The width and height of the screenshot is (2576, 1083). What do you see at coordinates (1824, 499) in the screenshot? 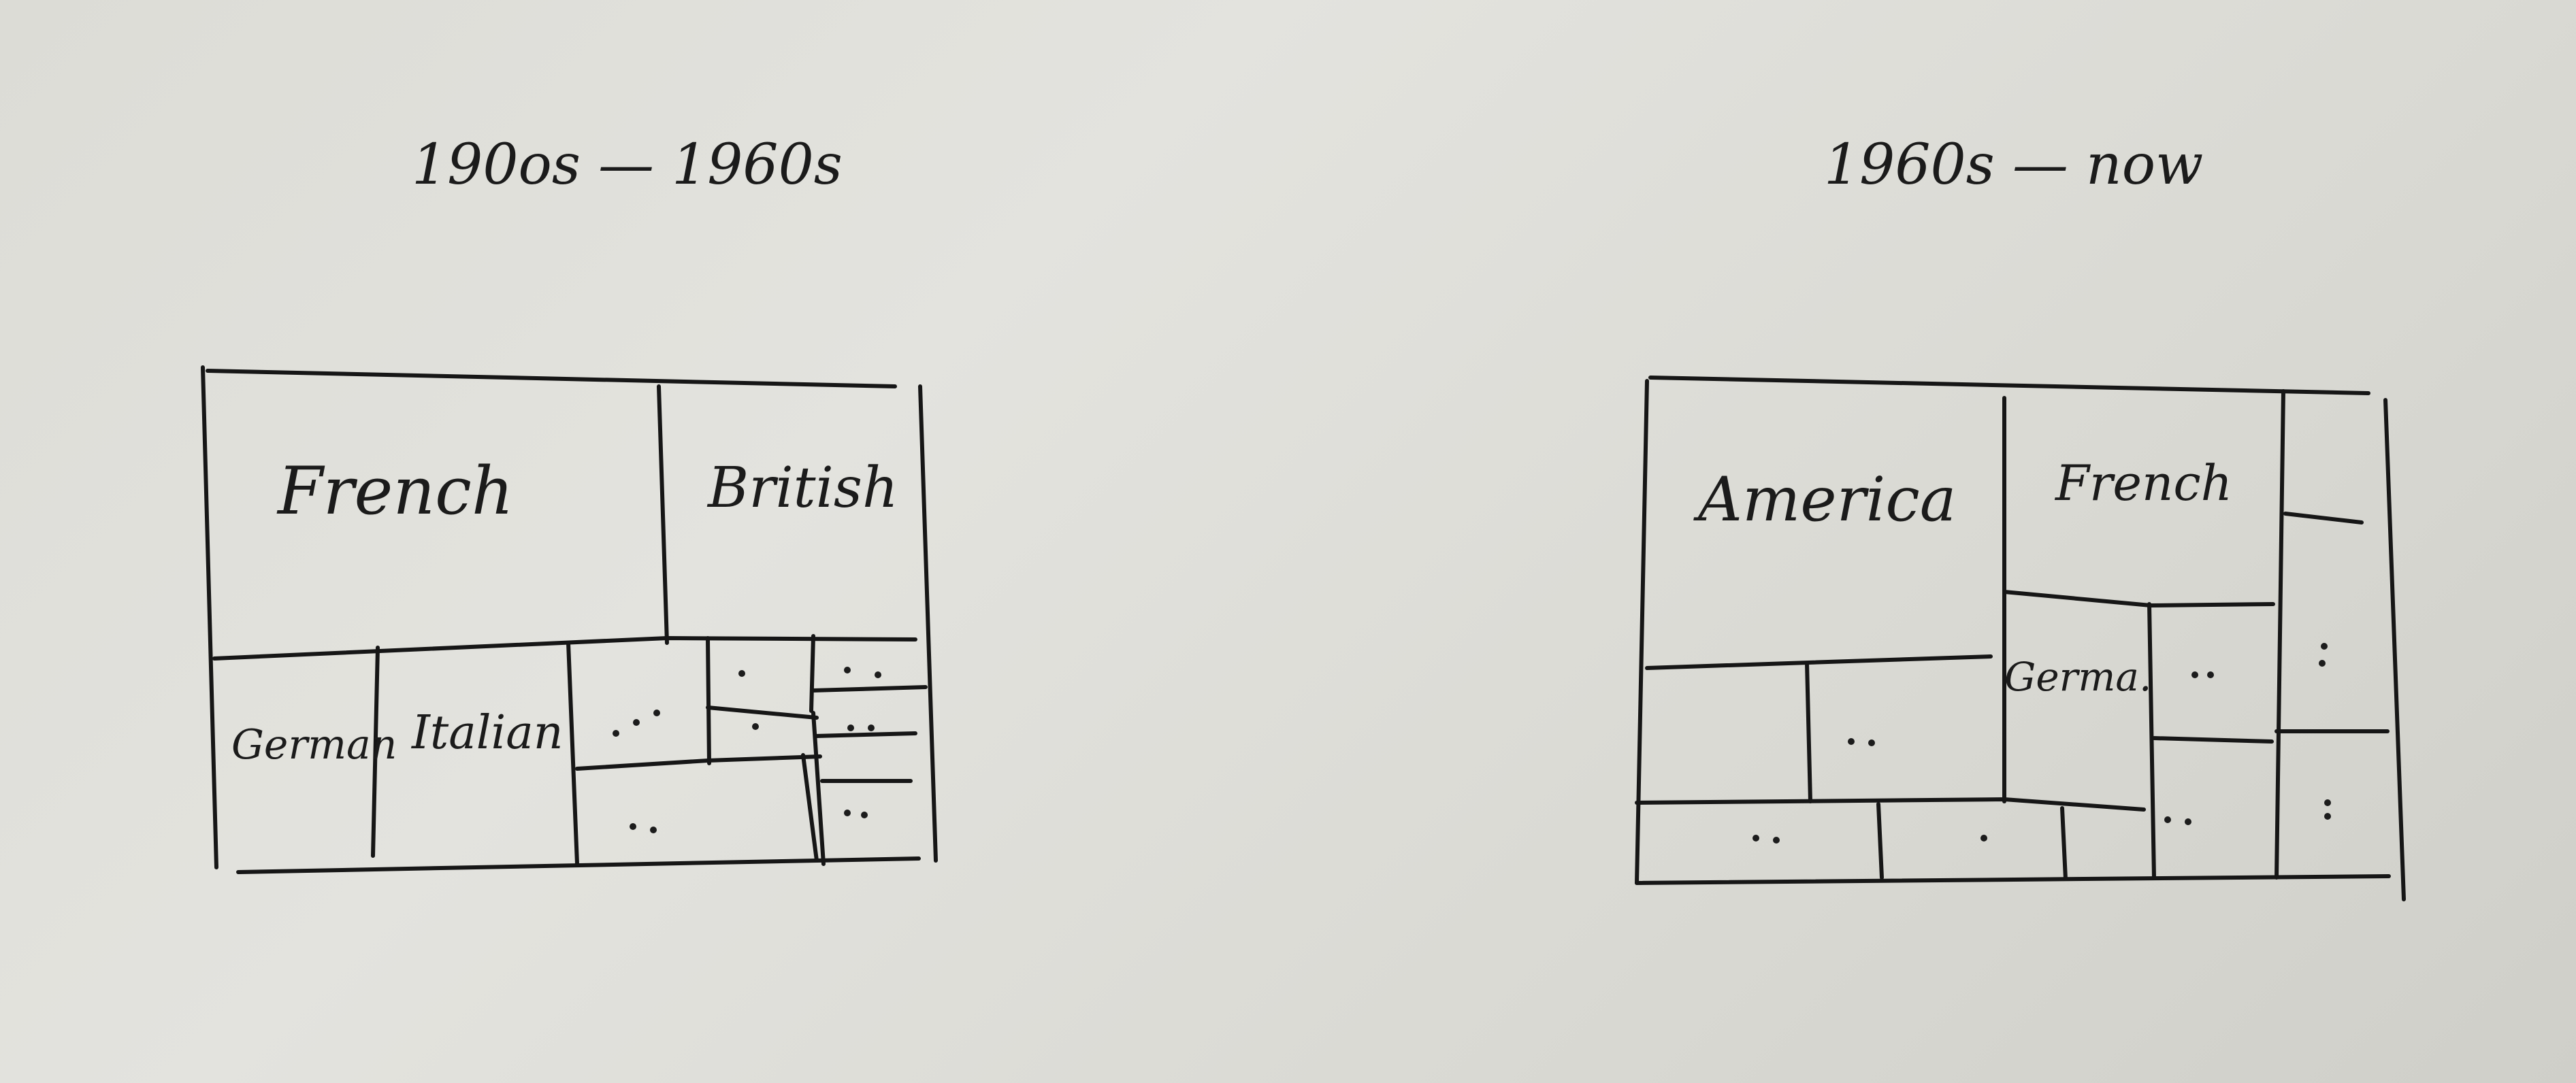
I see `right-label-america: America` at bounding box center [1824, 499].